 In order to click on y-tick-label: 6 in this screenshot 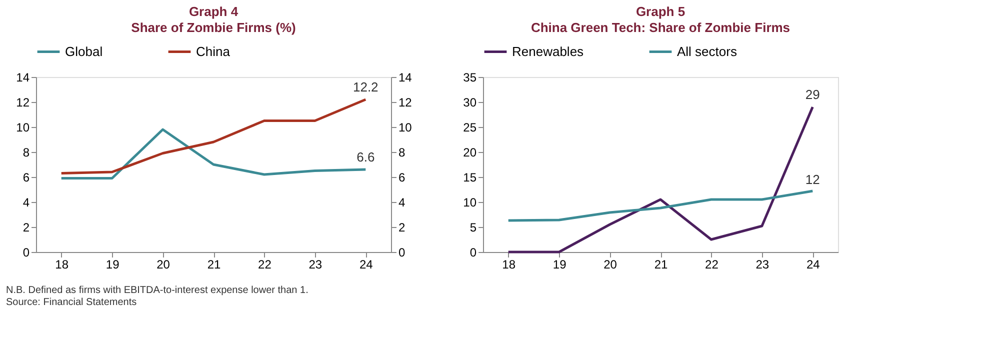, I will do `click(26, 177)`.